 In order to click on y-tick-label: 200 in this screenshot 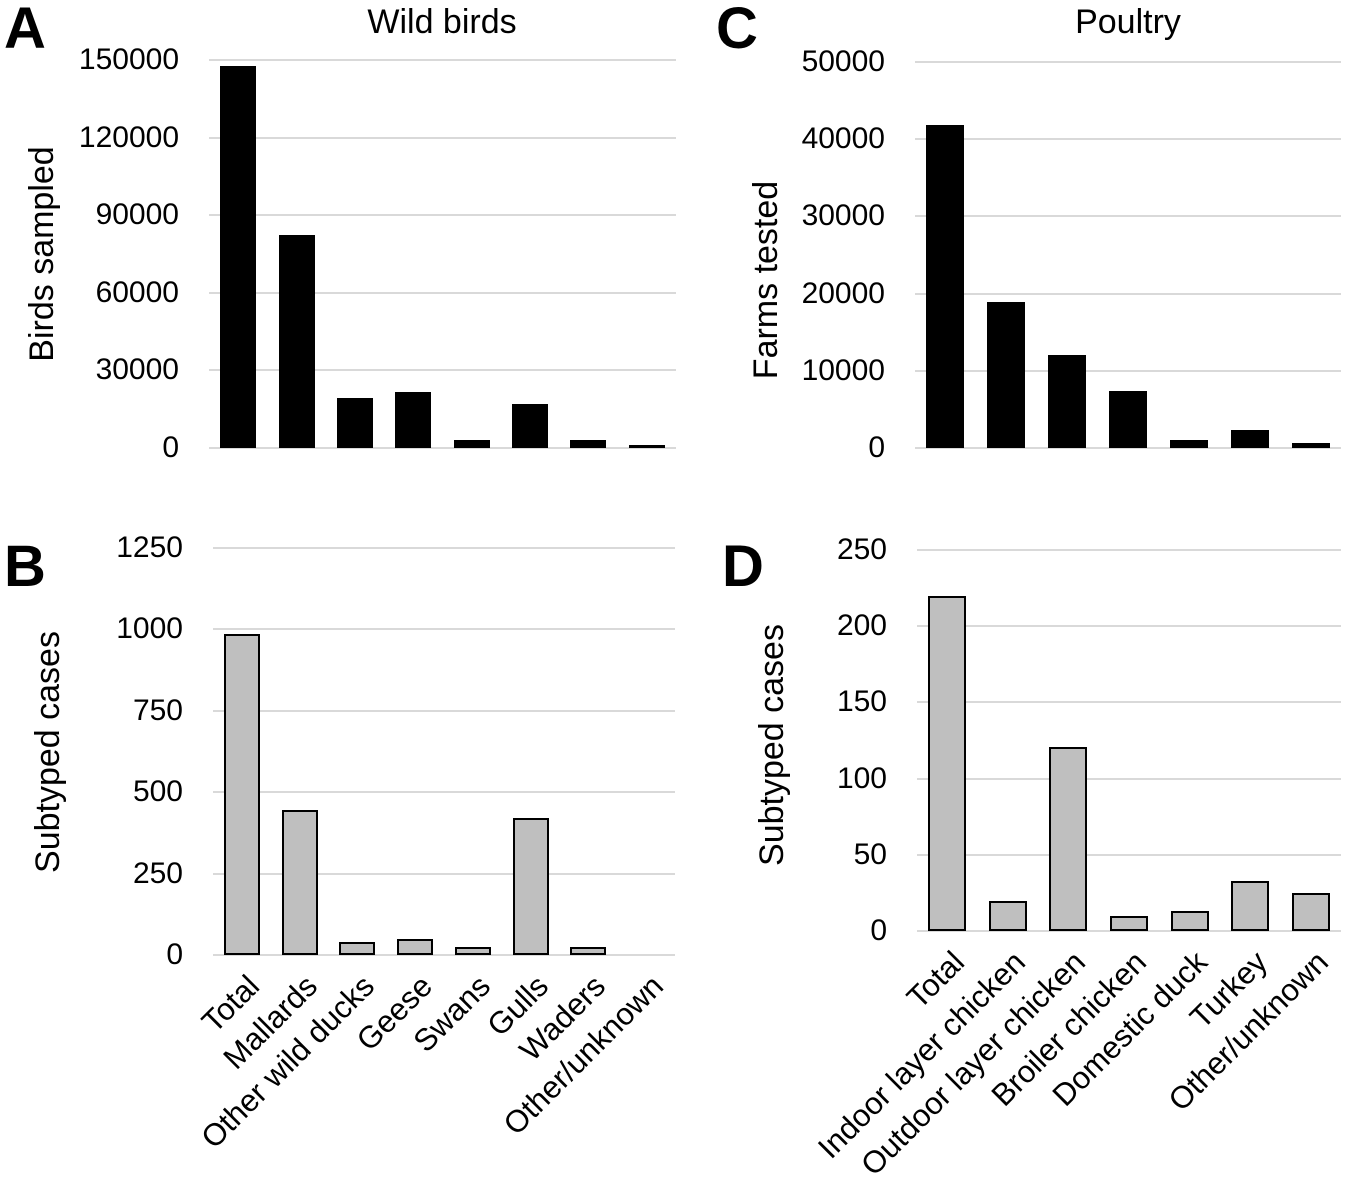, I will do `click(861, 626)`.